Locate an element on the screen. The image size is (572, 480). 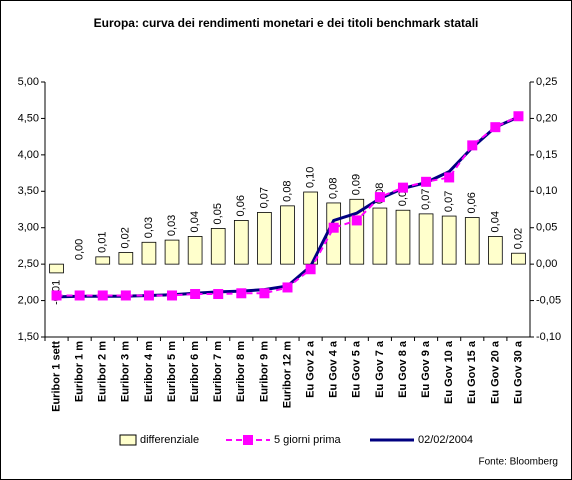
y2-tick-label: 0,05 is located at coordinates (546, 228).